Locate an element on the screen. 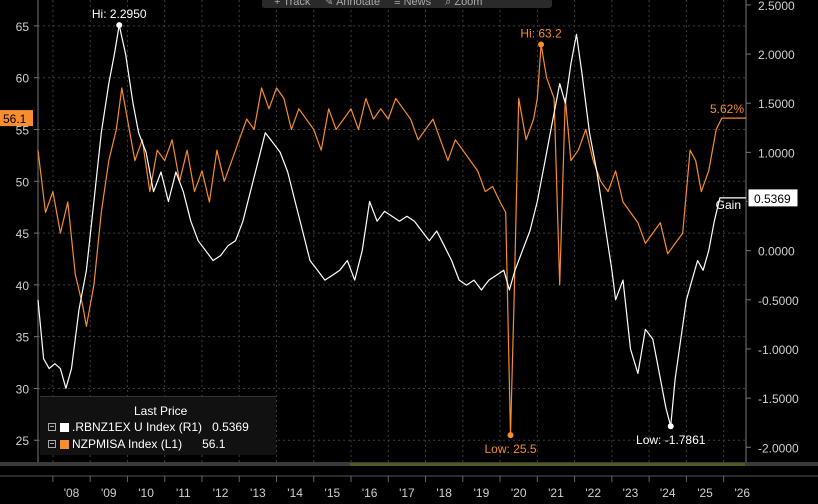 The image size is (818, 504). x-tick-label: '23 is located at coordinates (631, 493).